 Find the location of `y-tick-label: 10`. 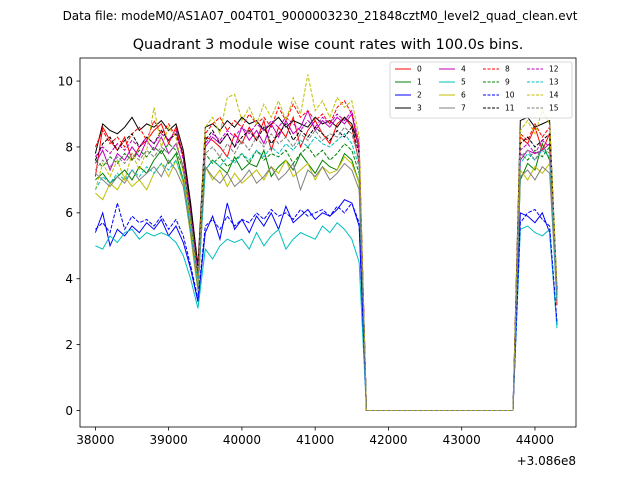

y-tick-label: 10 is located at coordinates (65, 81).